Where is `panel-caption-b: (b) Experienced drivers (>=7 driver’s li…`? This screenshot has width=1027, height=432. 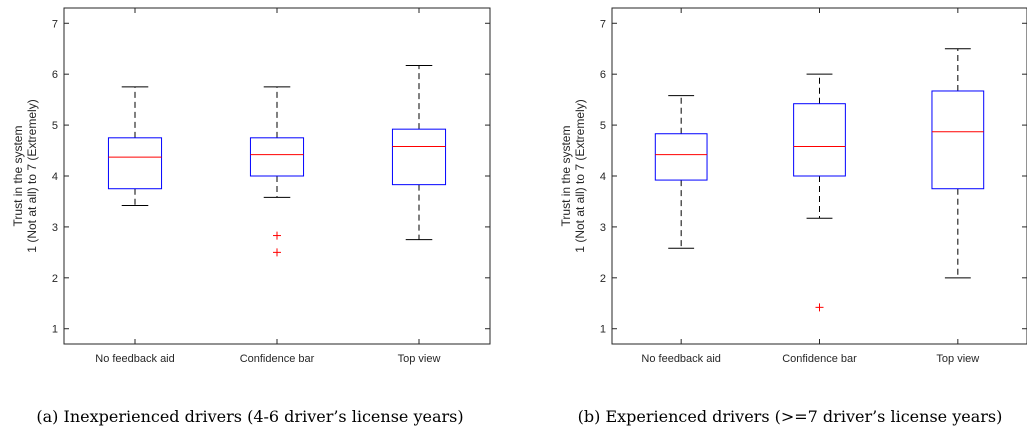
panel-caption-b: (b) Experienced drivers (>=7 driver’s li… is located at coordinates (790, 416).